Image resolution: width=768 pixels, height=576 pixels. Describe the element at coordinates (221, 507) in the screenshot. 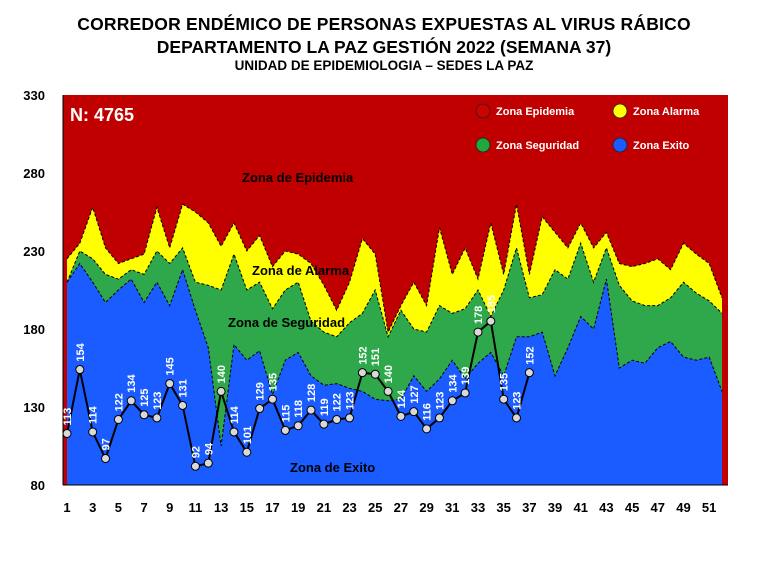

I see `x-tick-label: 13` at that location.